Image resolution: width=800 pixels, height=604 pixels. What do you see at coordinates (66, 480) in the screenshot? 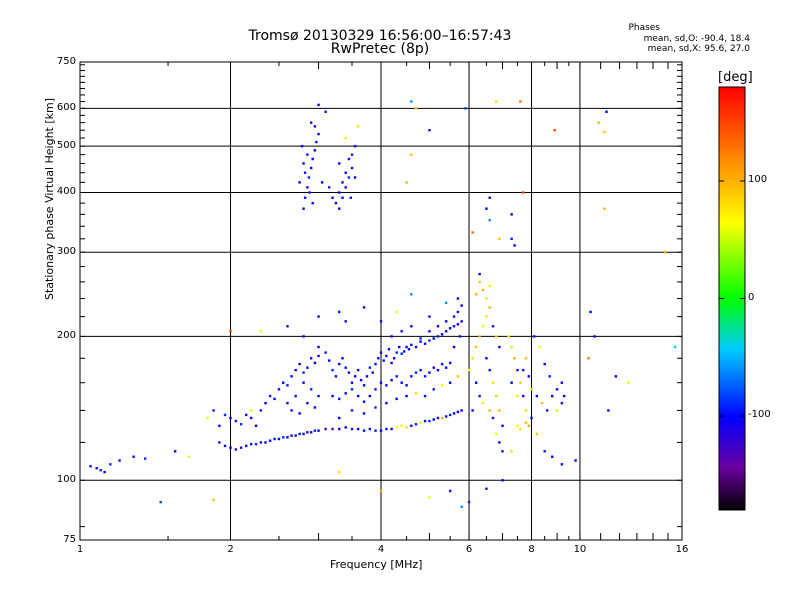
I see `y-tick-label: 100` at bounding box center [66, 480].